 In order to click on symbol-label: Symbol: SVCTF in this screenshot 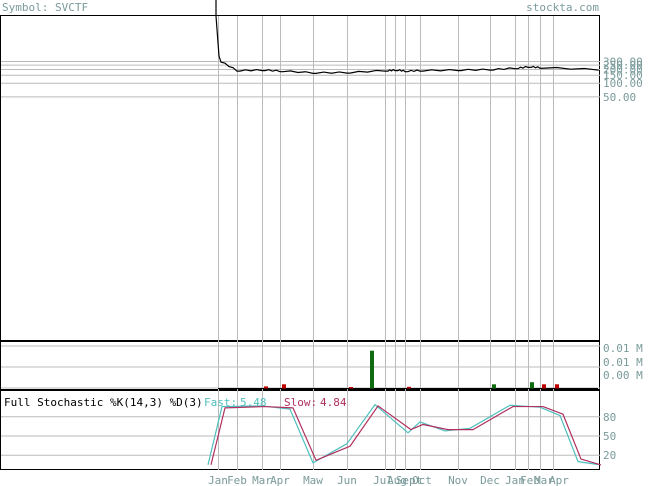, I will do `click(45, 7)`.